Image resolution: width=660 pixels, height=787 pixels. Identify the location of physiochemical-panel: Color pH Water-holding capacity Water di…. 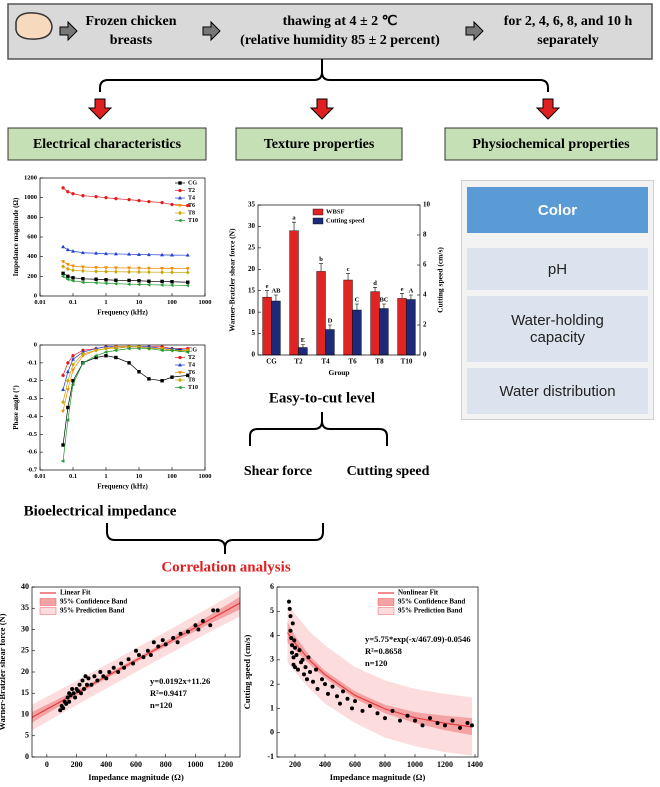
(557, 300).